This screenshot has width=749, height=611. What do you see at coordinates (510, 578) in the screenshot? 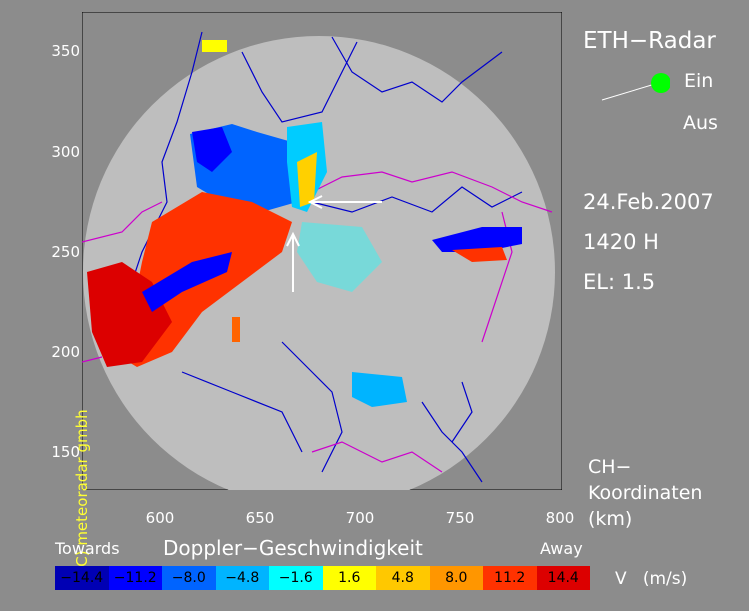
I see `legend-bin: 11.2` at bounding box center [510, 578].